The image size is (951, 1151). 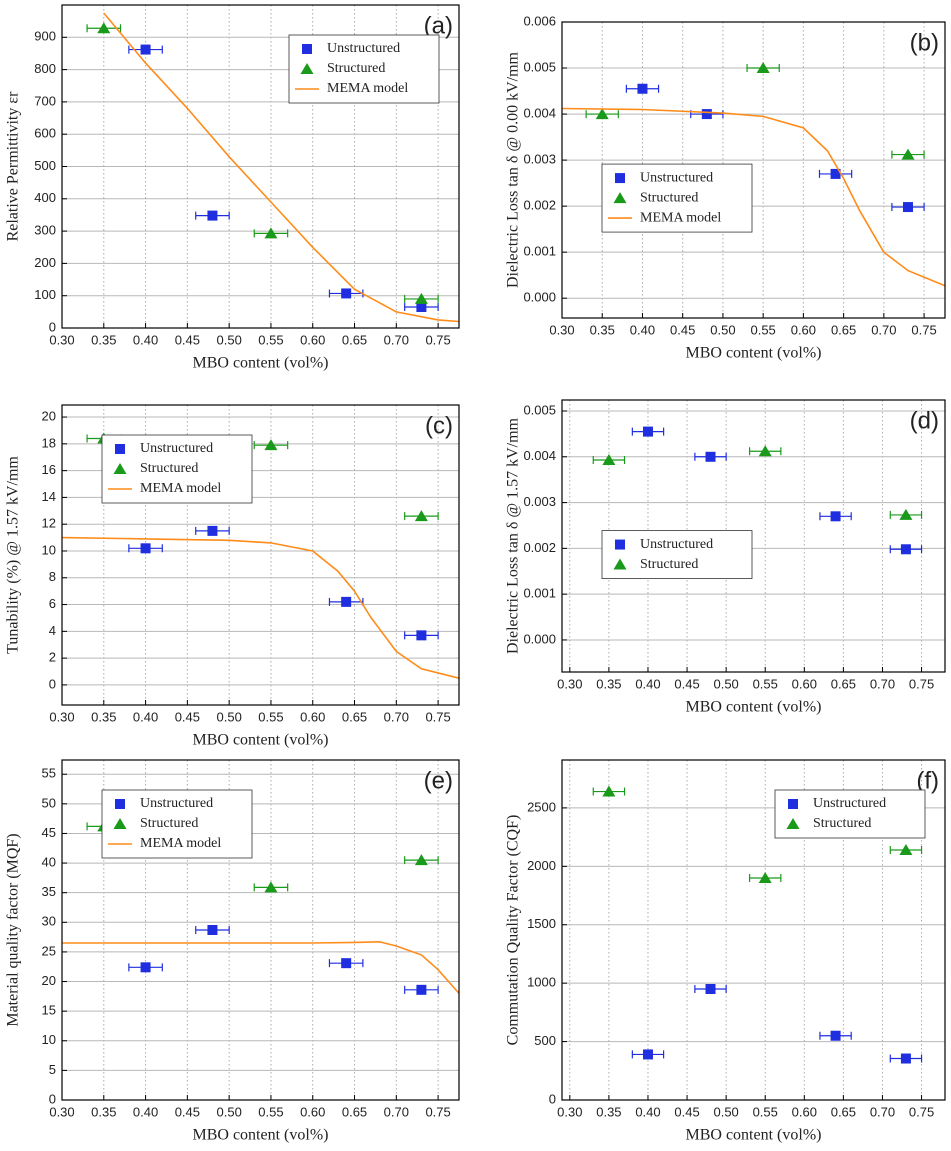 What do you see at coordinates (49, 1010) in the screenshot?
I see `y-tick-label: 15` at bounding box center [49, 1010].